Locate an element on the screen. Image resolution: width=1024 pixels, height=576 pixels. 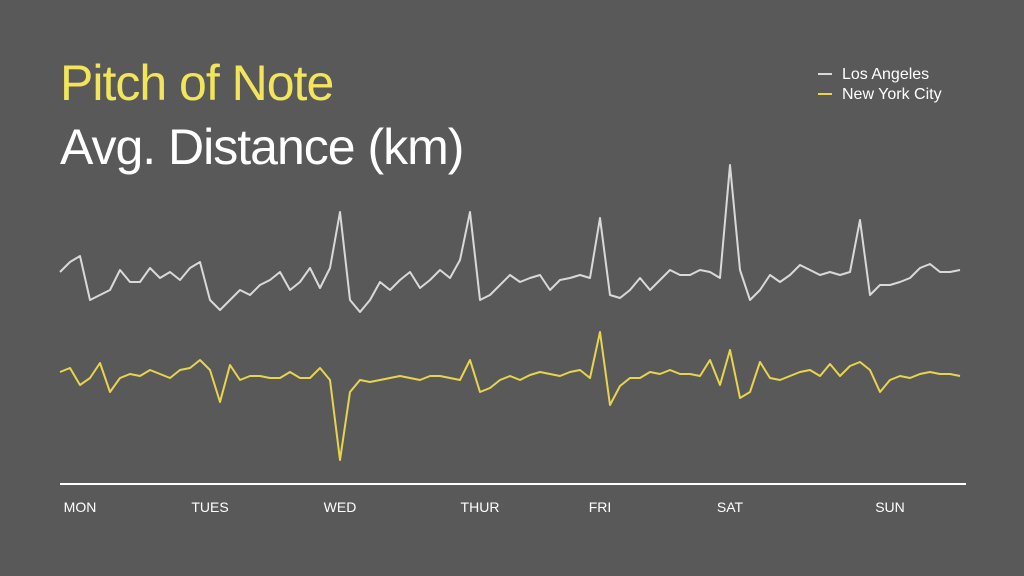
x-tick-label: TUES is located at coordinates (209, 507).